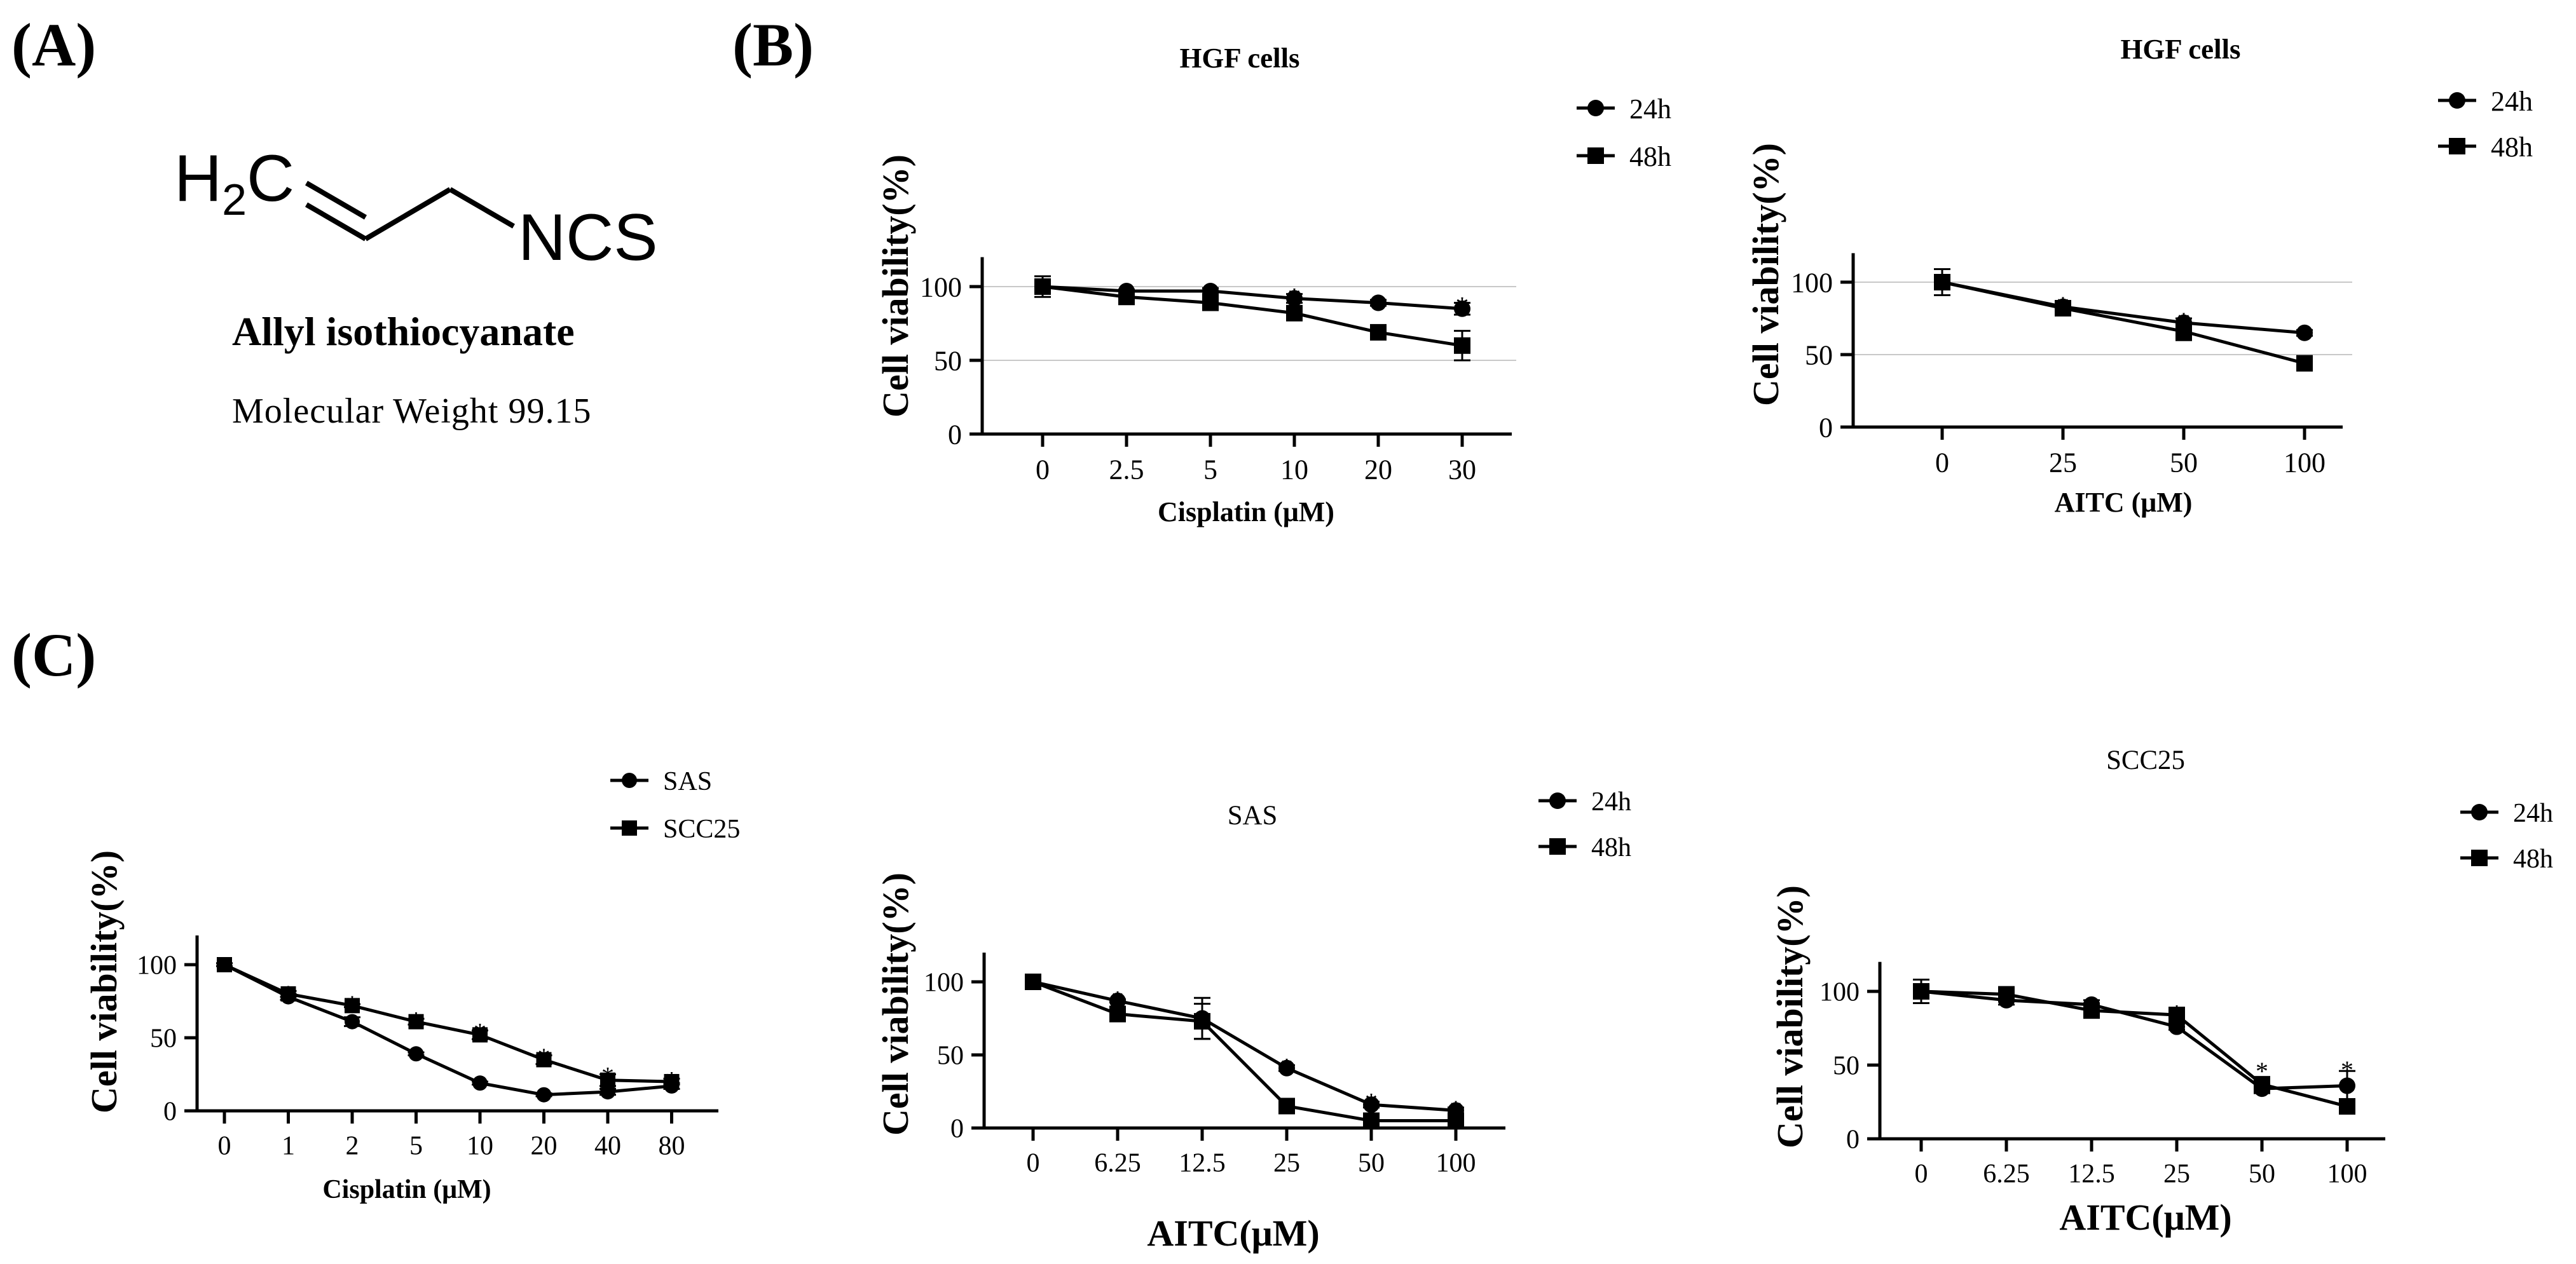  Describe the element at coordinates (448, 1030) in the screenshot. I see `series-line-SAS` at that location.